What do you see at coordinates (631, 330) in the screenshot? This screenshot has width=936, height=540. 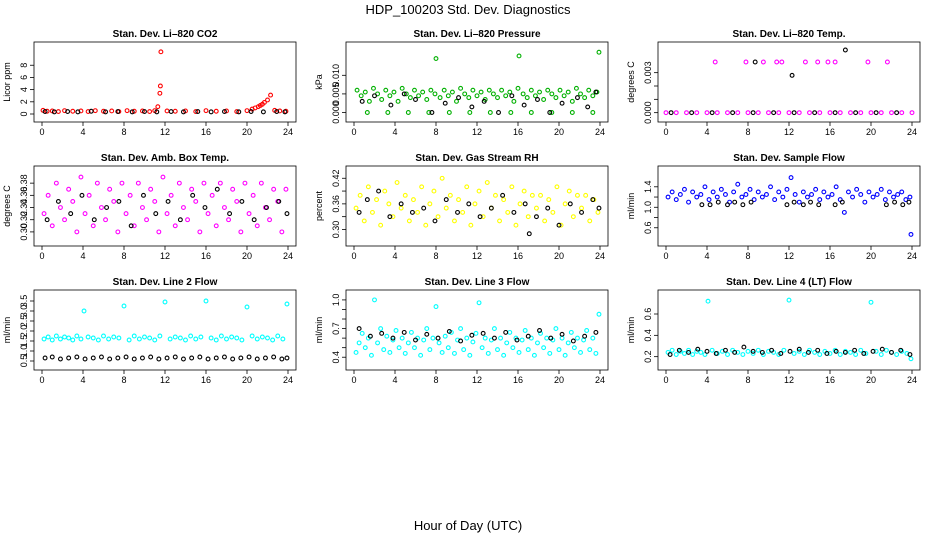 I see `y-axis-label: ml/min` at bounding box center [631, 330].